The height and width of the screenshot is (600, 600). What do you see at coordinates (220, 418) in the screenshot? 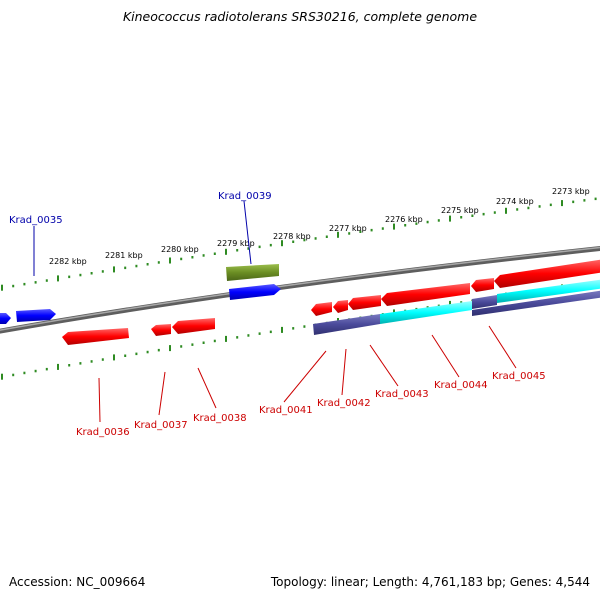
I see `label-krad-0038: Krad_0038` at bounding box center [220, 418].